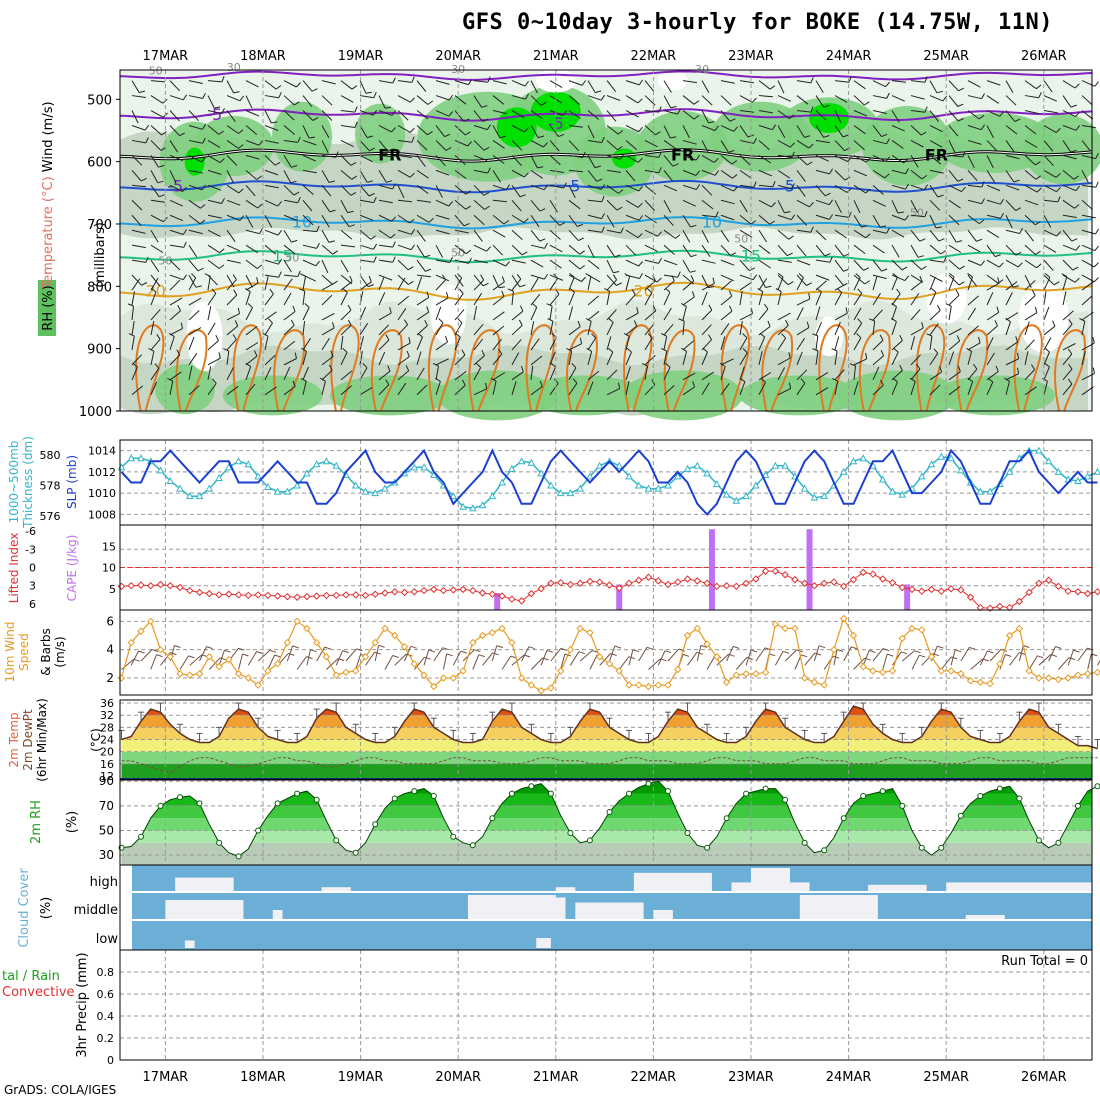 This screenshot has width=1100, height=1100. What do you see at coordinates (777, 370) in the screenshot?
I see `isotherm-25-loop` at bounding box center [777, 370].